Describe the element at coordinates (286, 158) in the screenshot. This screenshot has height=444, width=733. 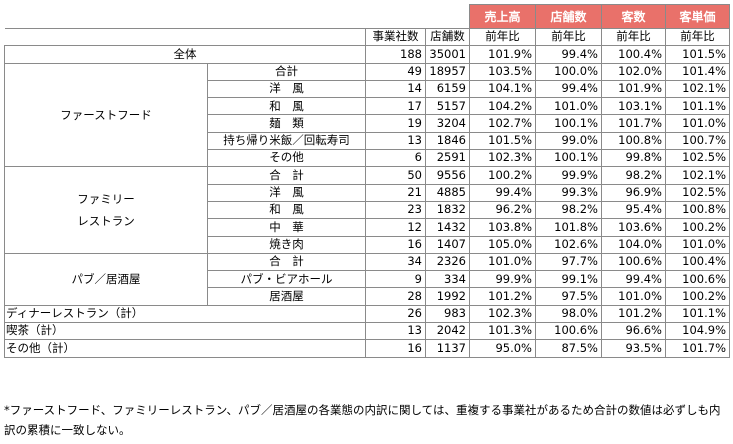
I see `subcategory-label: その他` at that location.